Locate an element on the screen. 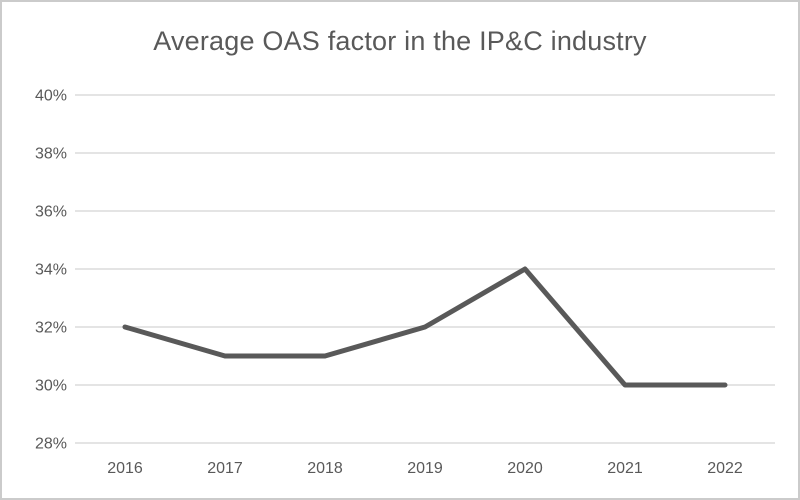 This screenshot has height=500, width=800. y-tick-label: 40% is located at coordinates (51, 96).